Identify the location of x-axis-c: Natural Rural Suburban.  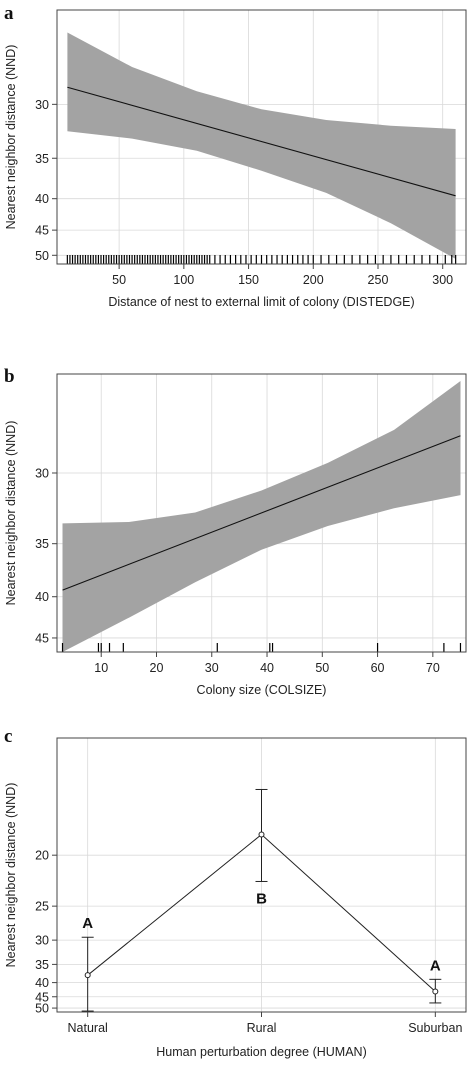
(265, 1023).